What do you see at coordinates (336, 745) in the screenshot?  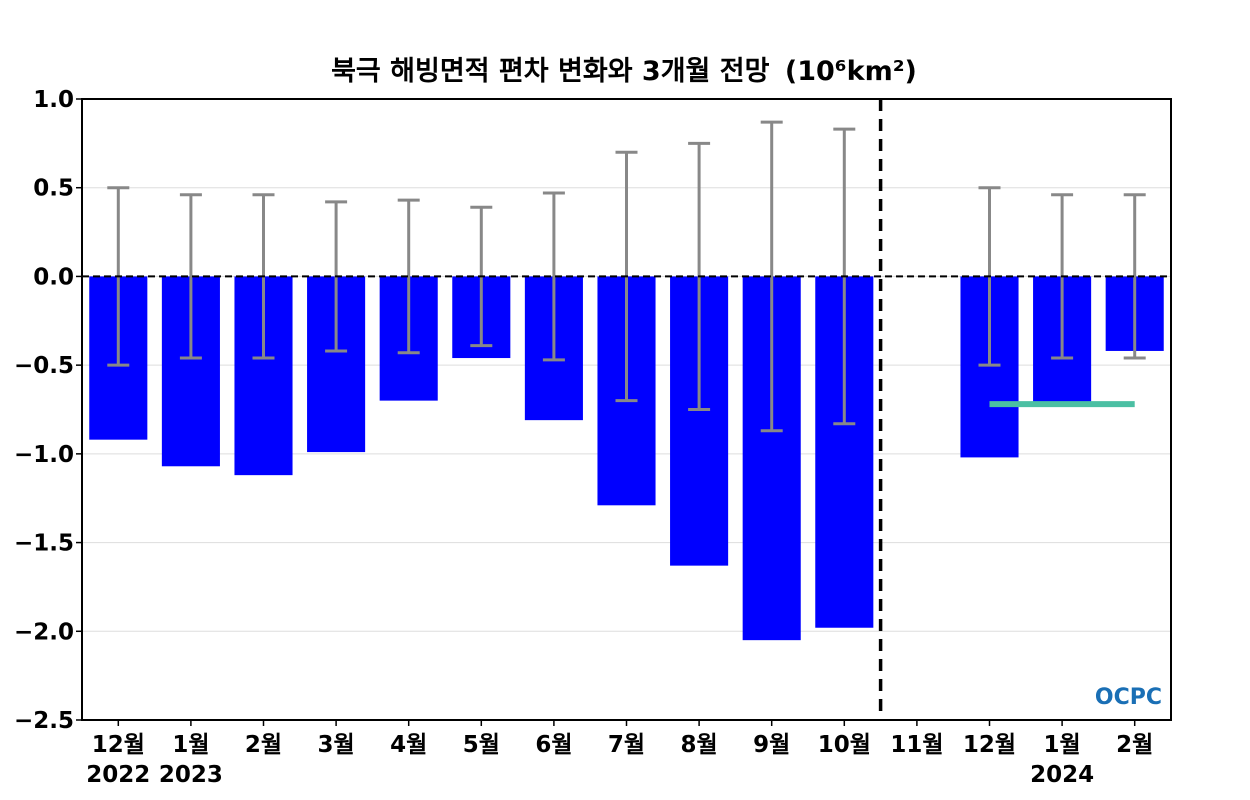 I see `x-tick-label: 3월` at bounding box center [336, 745].